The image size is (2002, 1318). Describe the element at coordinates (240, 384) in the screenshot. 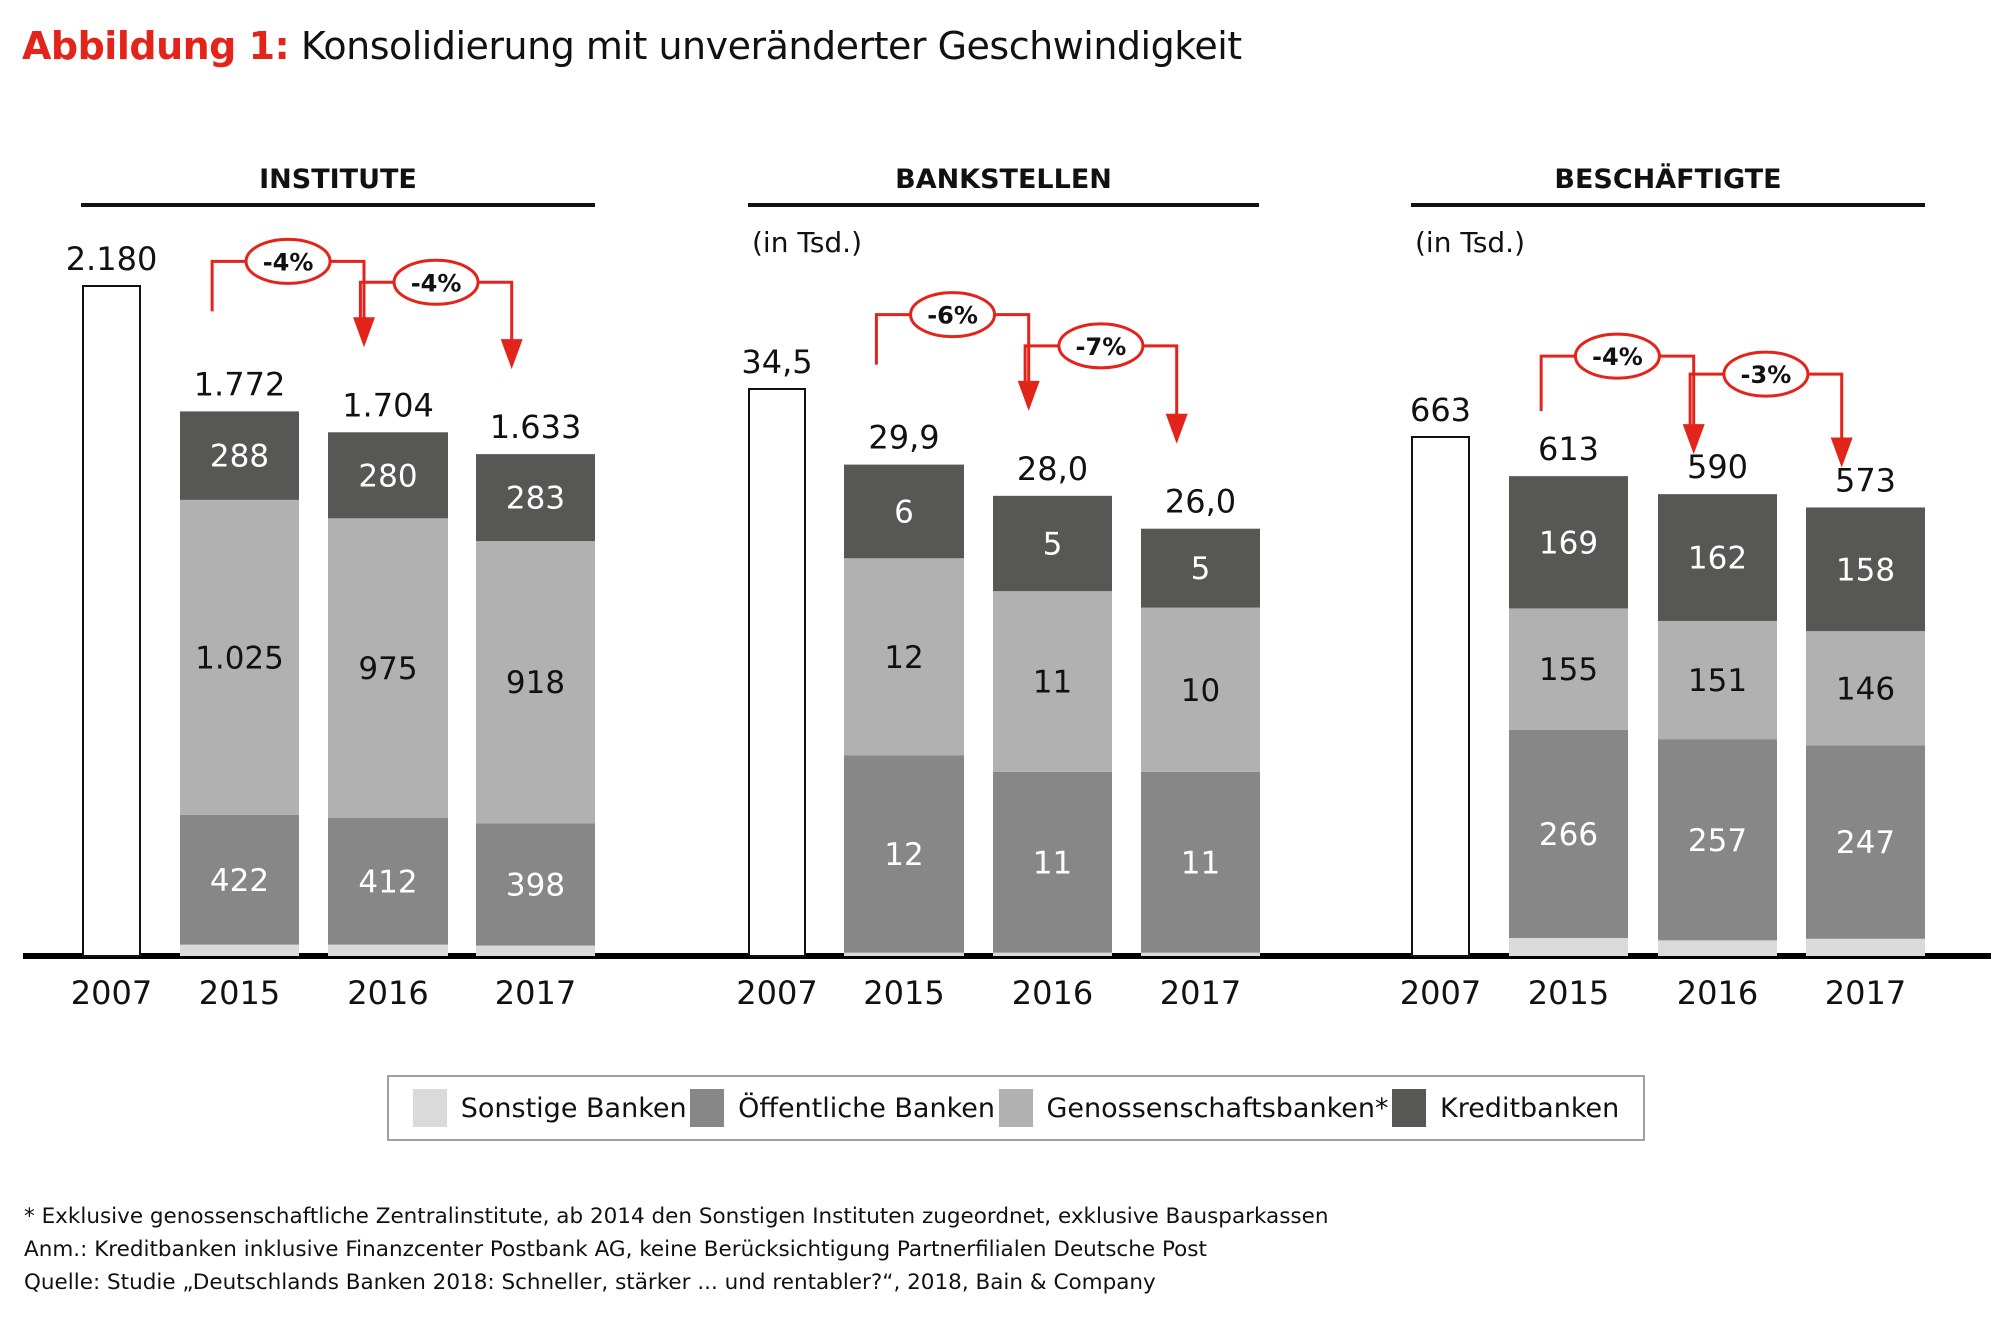

I see `total-label: 1.772` at that location.